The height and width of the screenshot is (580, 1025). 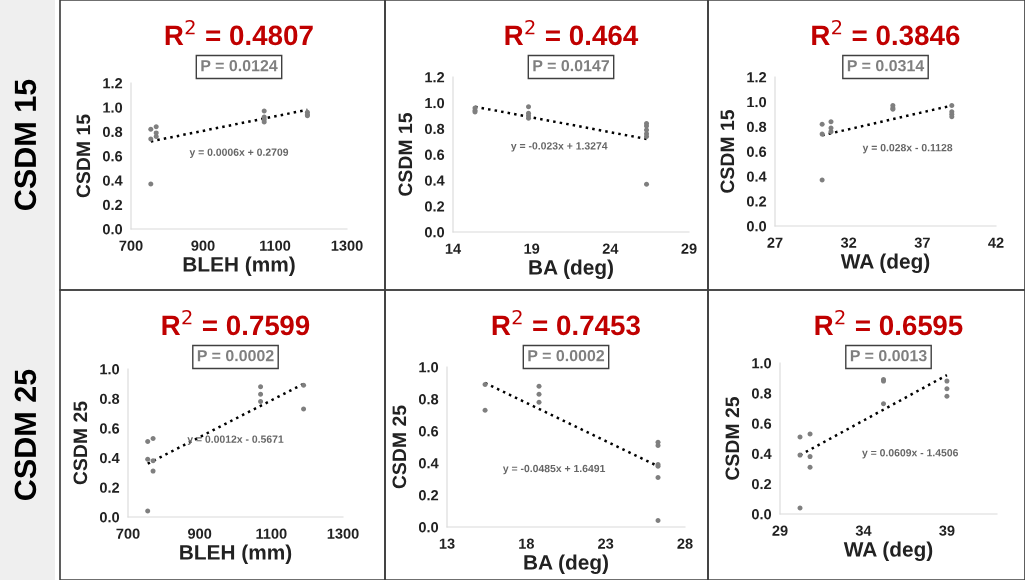 I want to click on x-tick-label: 34, so click(x=863, y=530).